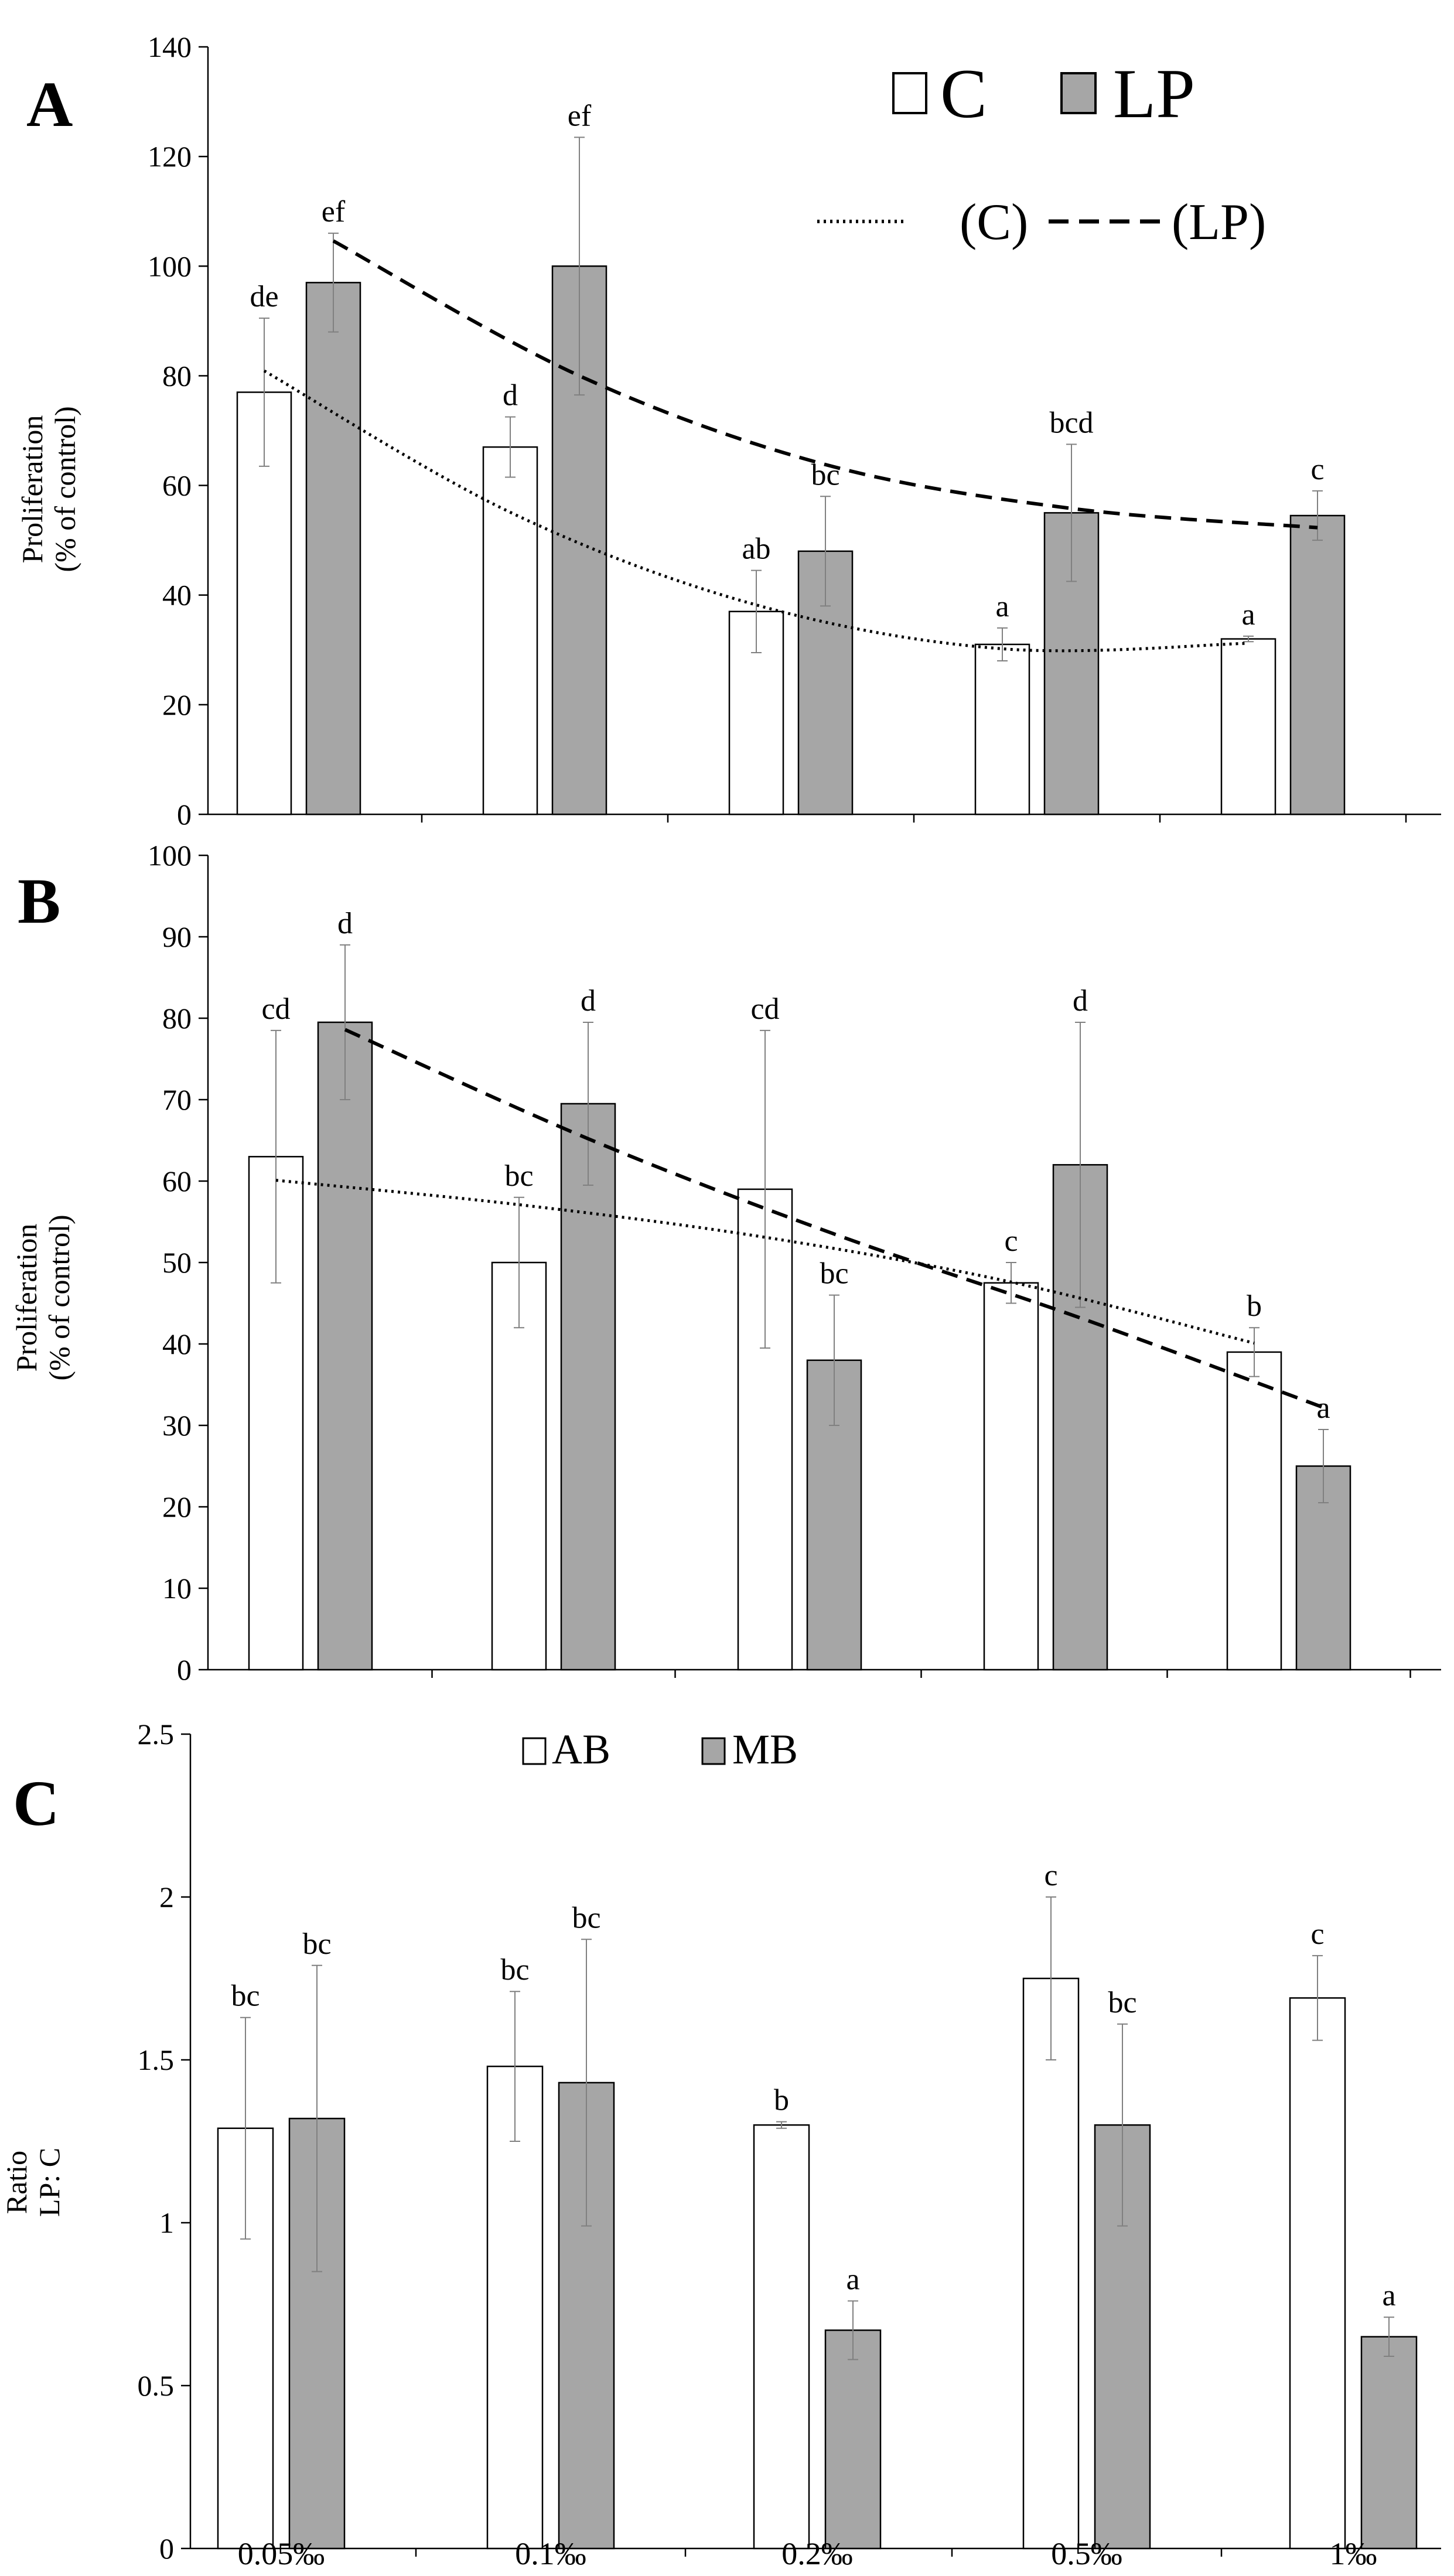  I want to click on panel-a-ytick-label: 40, so click(177, 595).